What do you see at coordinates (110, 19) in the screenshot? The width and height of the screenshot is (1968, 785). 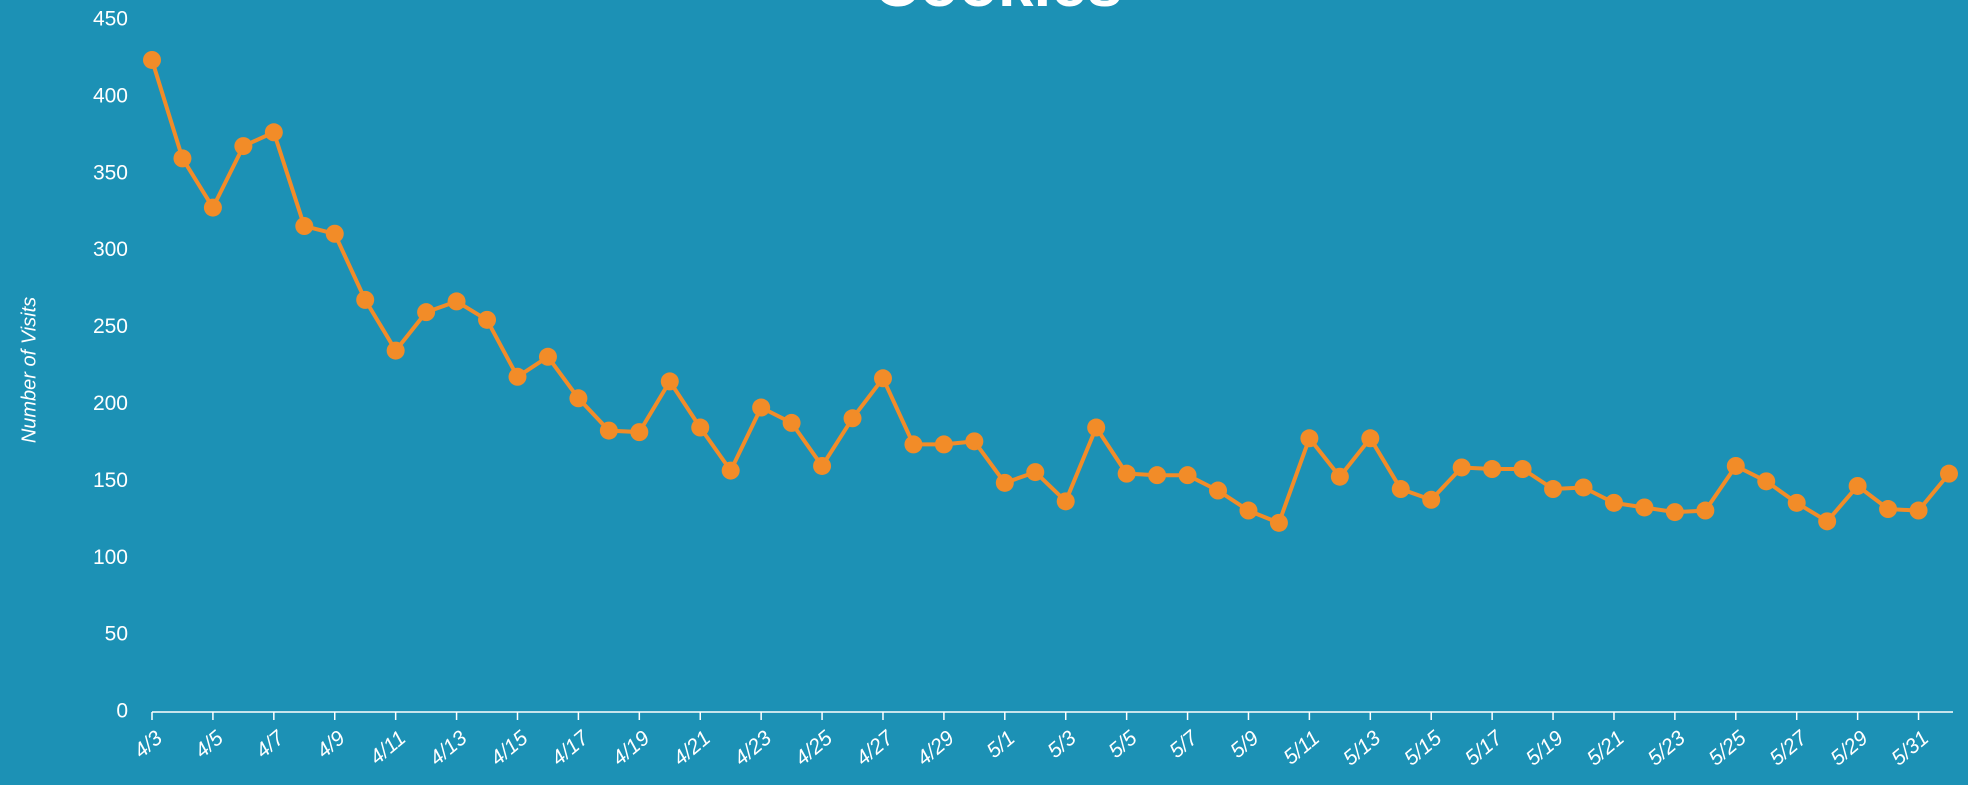 I see `y-tick-label: 450` at bounding box center [110, 19].